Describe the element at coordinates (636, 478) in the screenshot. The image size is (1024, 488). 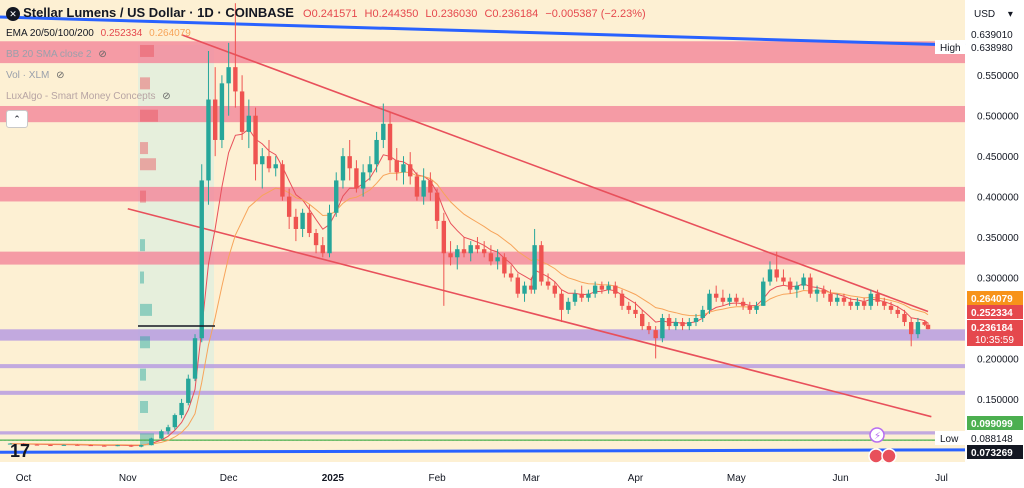
I see `time-tick-label: Apr` at that location.